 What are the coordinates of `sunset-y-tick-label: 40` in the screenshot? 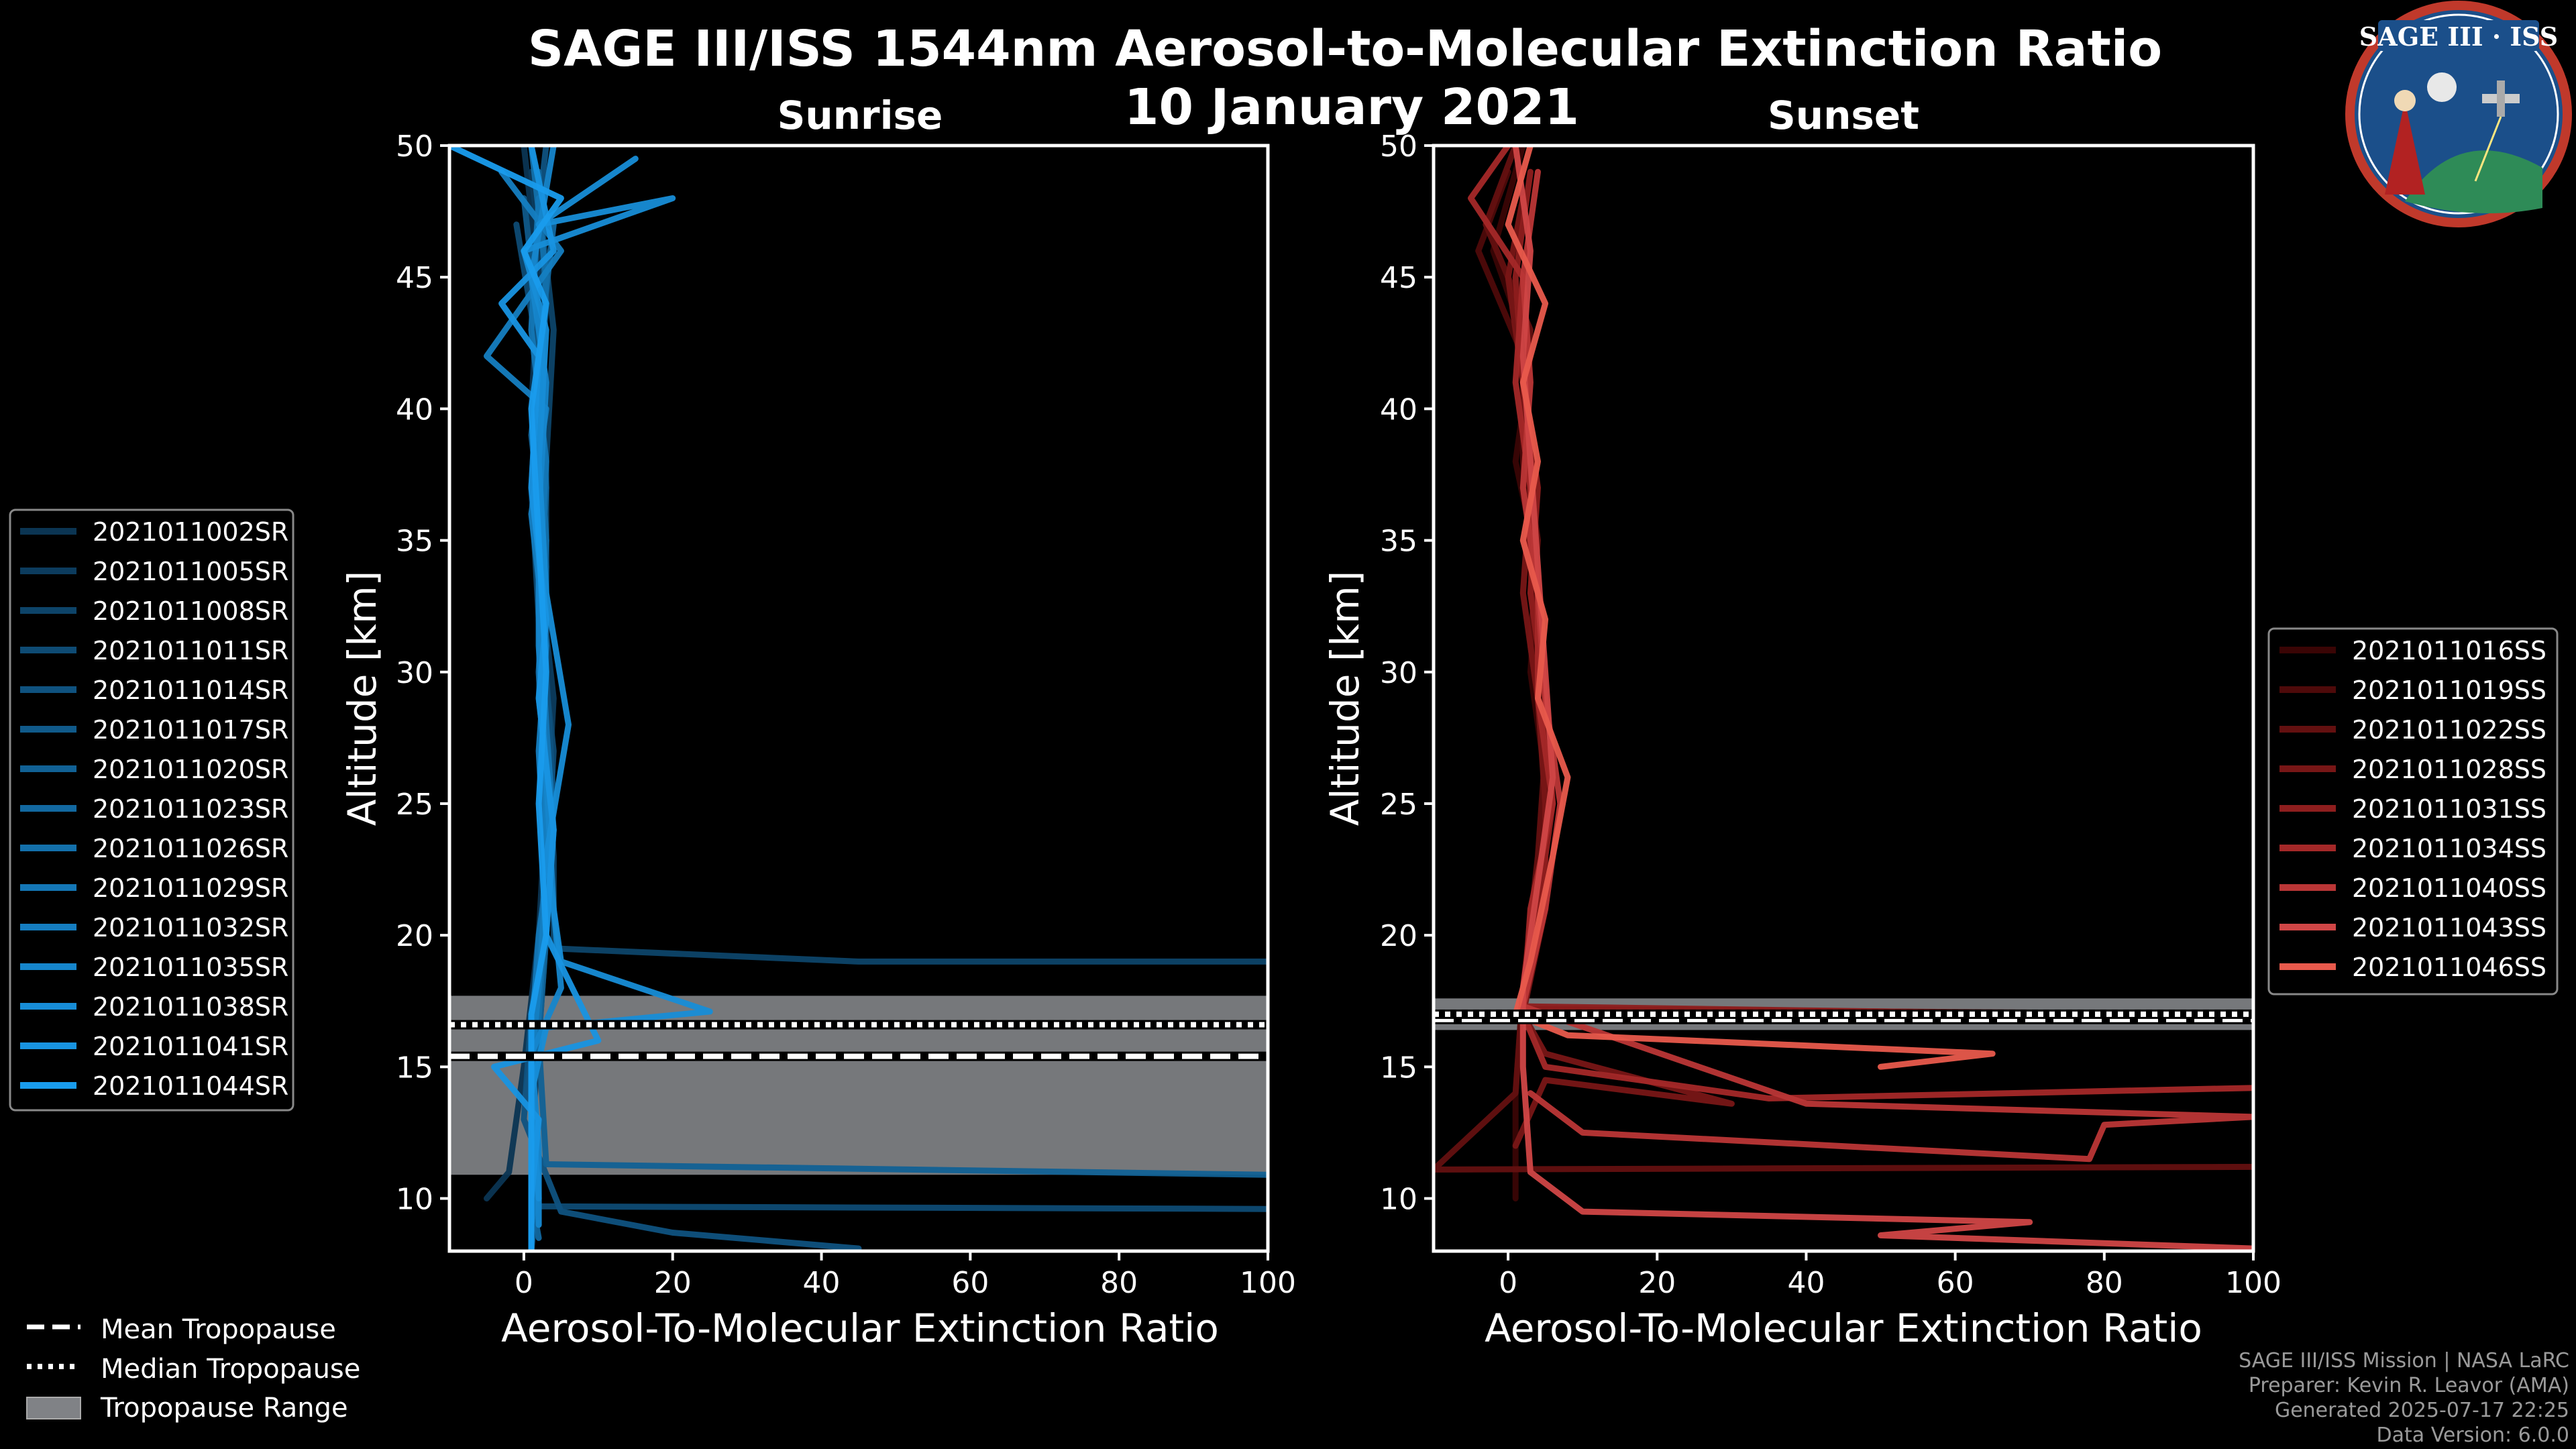 It's located at (1398, 409).